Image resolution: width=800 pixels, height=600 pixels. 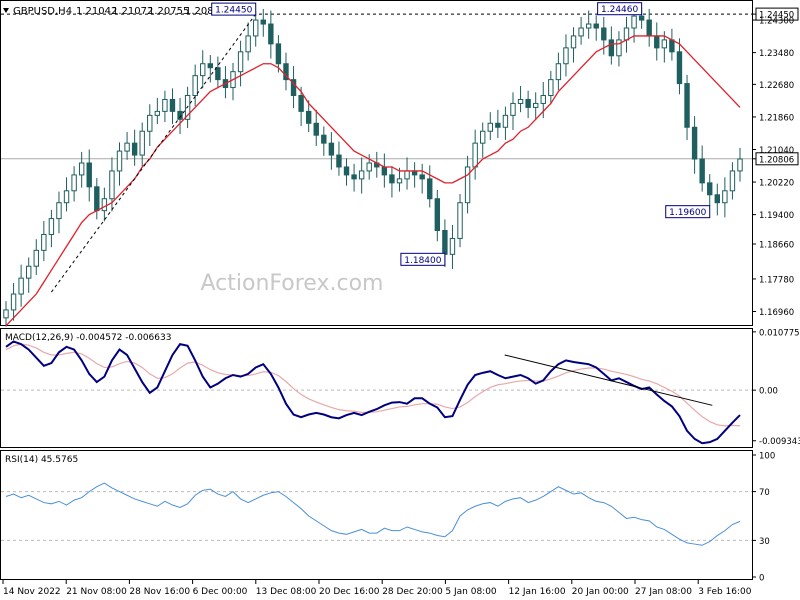 I want to click on macd-signal-line, so click(x=373, y=385).